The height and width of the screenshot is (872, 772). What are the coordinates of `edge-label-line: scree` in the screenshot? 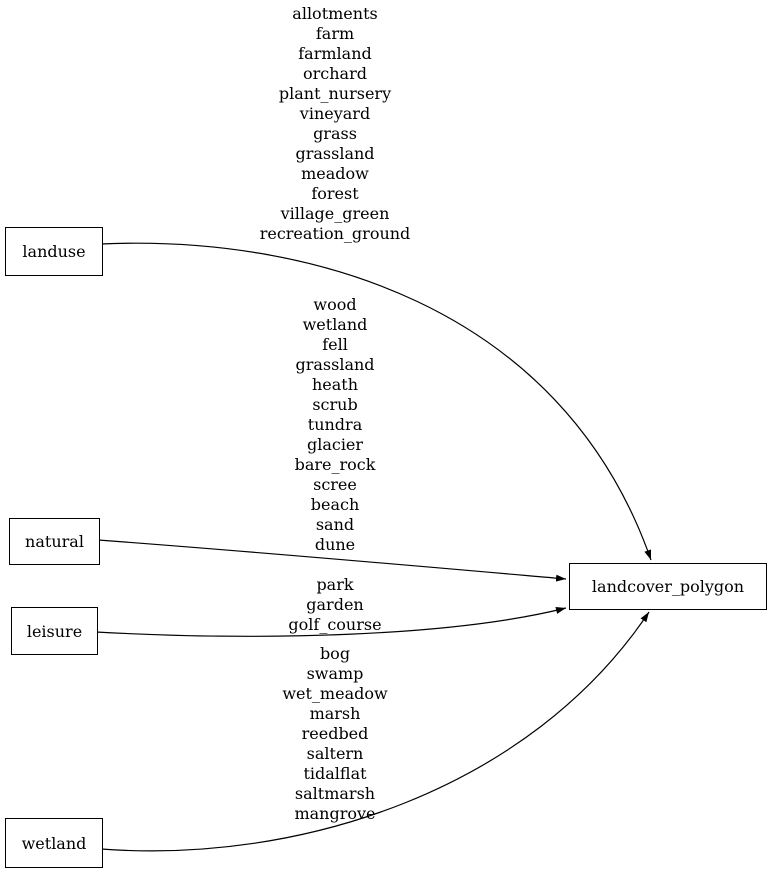 It's located at (335, 484).